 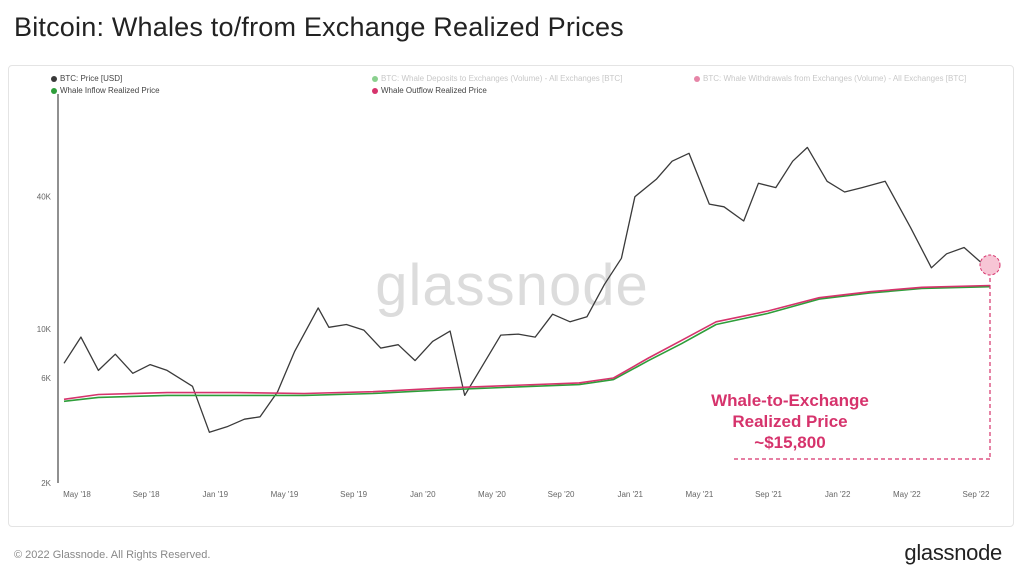 I want to click on legend-label: Whale Outflow Realized Price, so click(x=434, y=90).